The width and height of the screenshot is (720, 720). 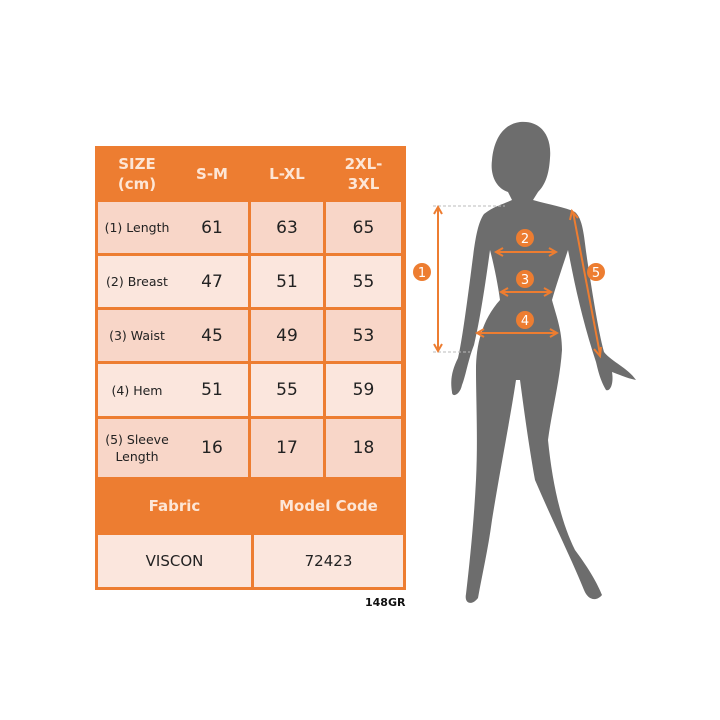 What do you see at coordinates (137, 227) in the screenshot?
I see `row-label: (1) Length` at bounding box center [137, 227].